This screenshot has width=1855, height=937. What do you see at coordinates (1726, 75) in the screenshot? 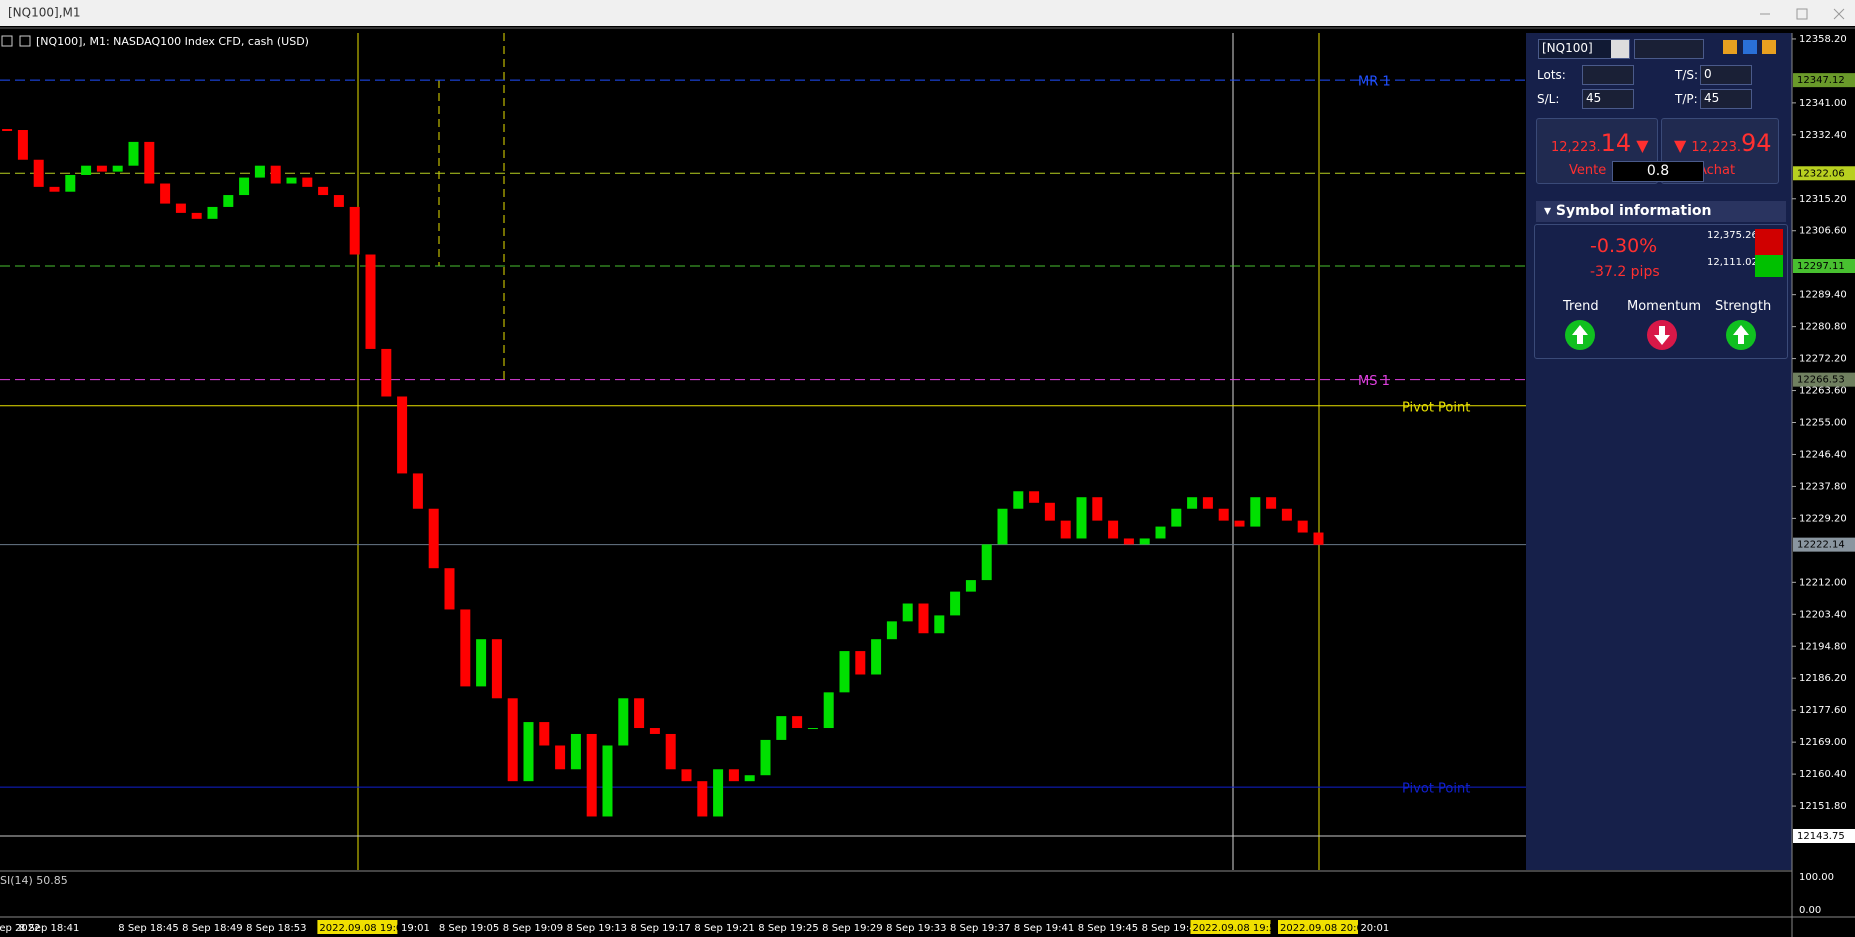
I see `ts-input: 0` at bounding box center [1726, 75].